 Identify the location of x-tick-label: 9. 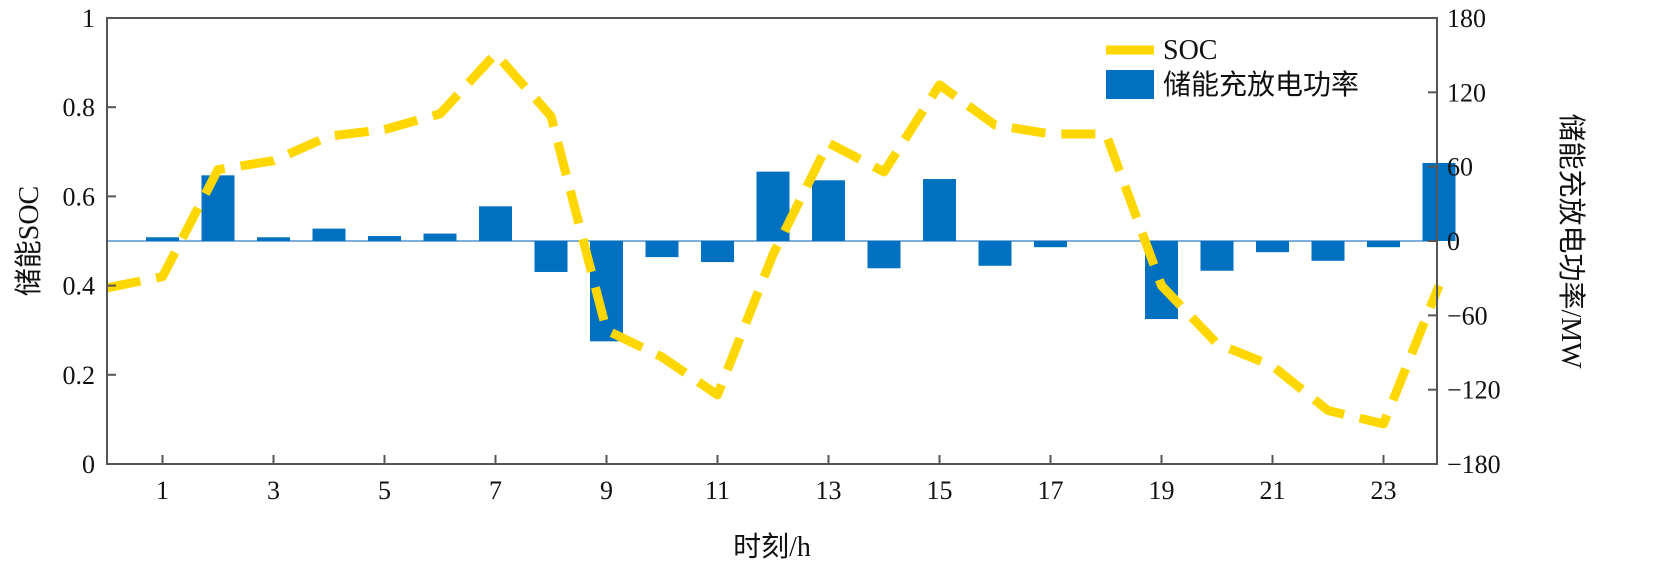
(606, 490).